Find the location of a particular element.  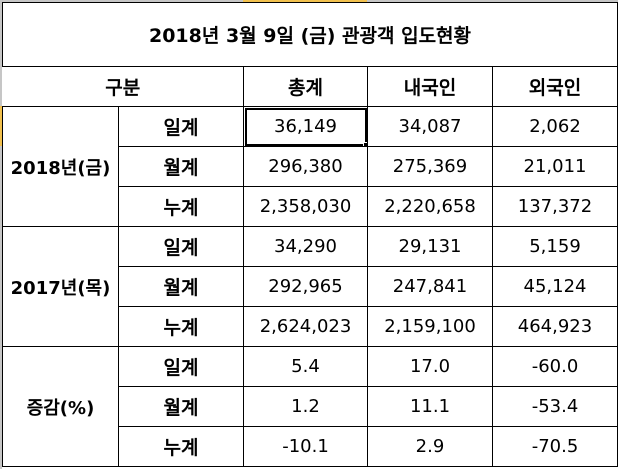

cell-2018-daily-foreign: 2,062 is located at coordinates (555, 126).